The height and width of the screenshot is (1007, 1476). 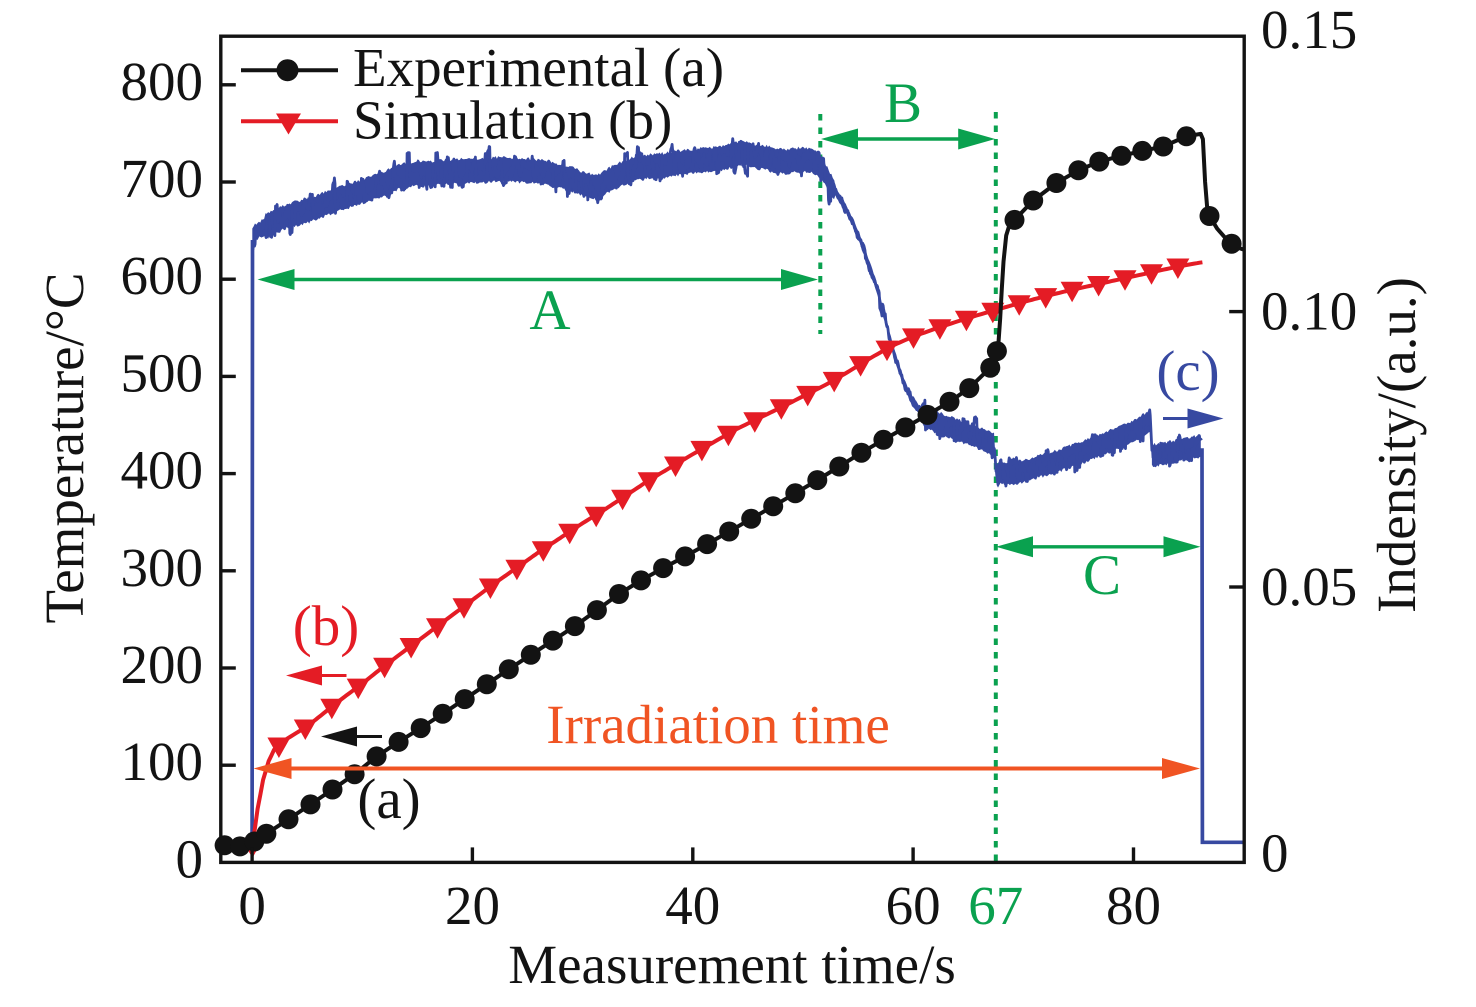 What do you see at coordinates (732, 964) in the screenshot?
I see `svg-text: Measurement time/s` at bounding box center [732, 964].